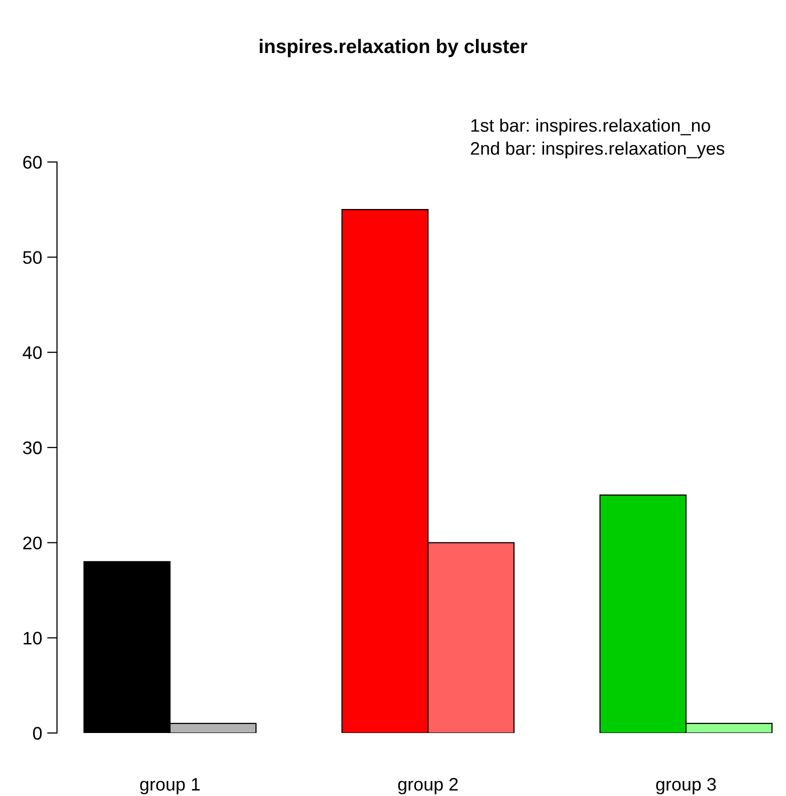 The width and height of the screenshot is (786, 796). What do you see at coordinates (597, 150) in the screenshot?
I see `text: 2nd bar: inspires.relaxation_yes` at bounding box center [597, 150].